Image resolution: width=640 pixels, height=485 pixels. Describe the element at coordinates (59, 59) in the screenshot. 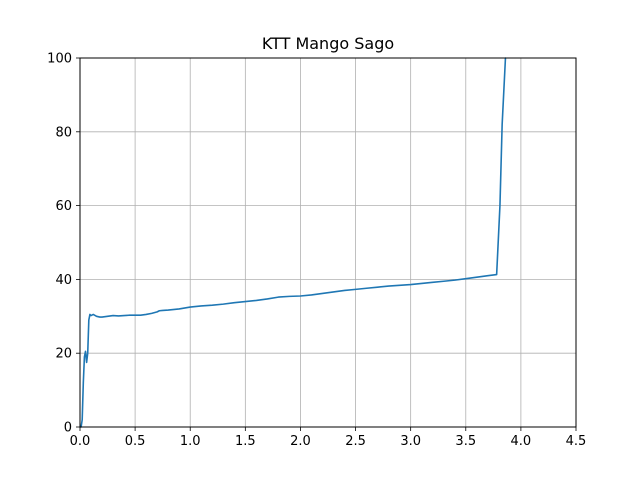

I see `y-tick-label: 100` at that location.